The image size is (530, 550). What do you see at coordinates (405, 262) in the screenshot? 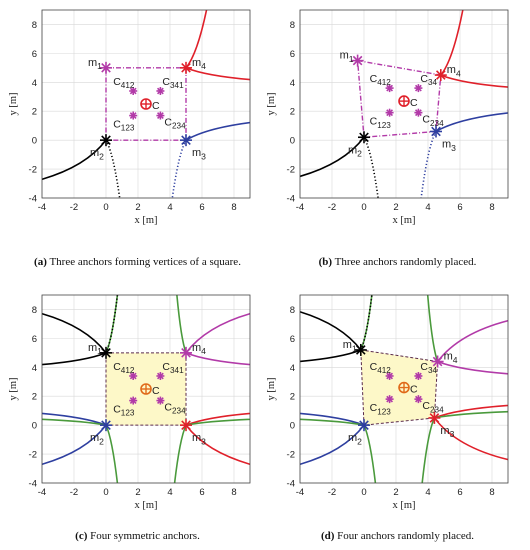
I see `caption-text: Three anchors randomly placed.` at bounding box center [405, 262].